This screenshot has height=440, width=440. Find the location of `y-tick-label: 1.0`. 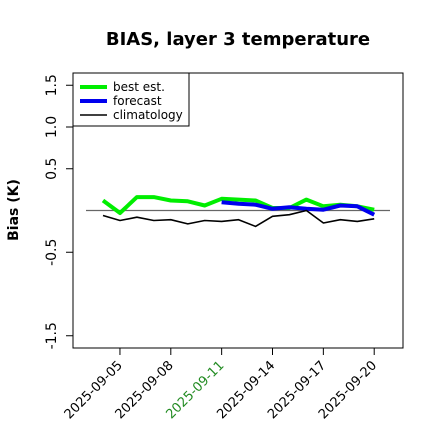

y-tick-label: 1.0 is located at coordinates (52, 127).